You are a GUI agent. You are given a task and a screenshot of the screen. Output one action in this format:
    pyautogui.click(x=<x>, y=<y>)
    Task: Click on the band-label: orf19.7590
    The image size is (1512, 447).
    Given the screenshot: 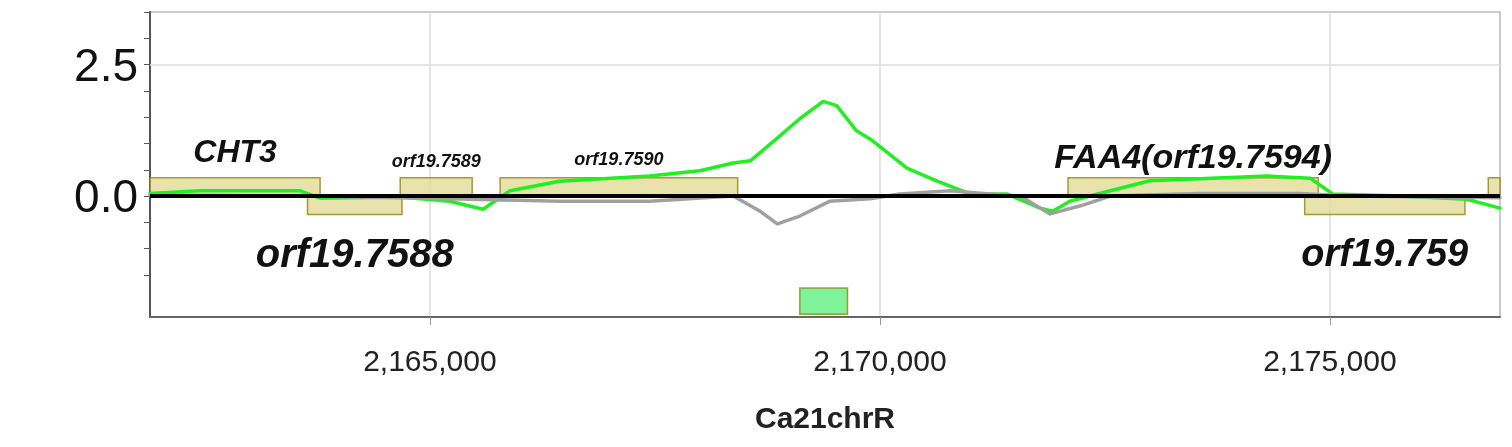 What is the action you would take?
    pyautogui.click(x=619, y=159)
    